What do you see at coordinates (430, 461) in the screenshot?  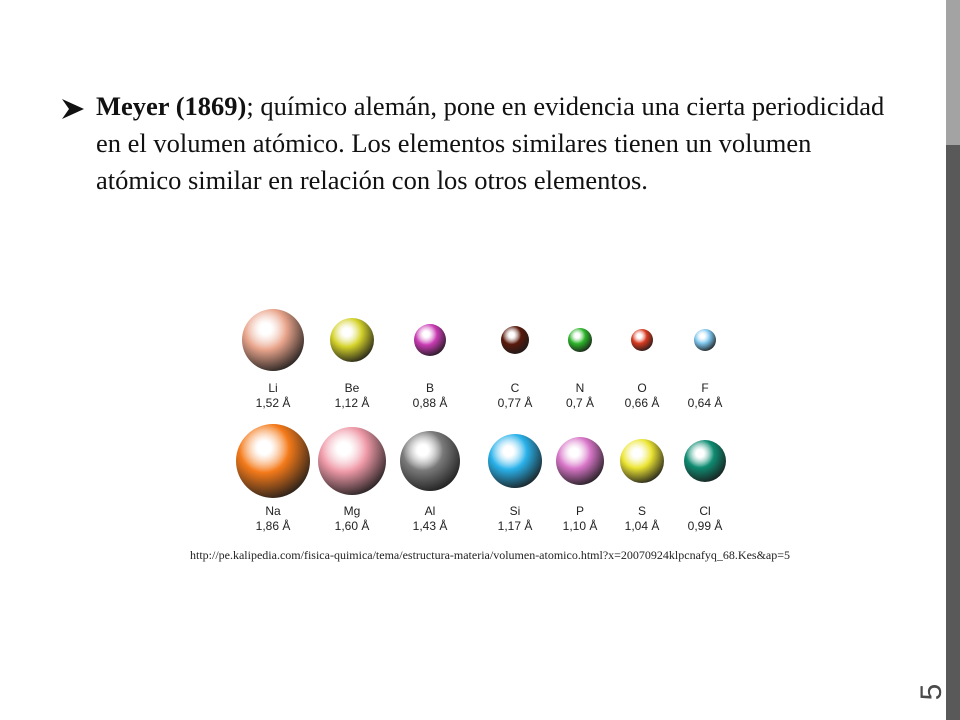 I see `atom-sphere-al` at bounding box center [430, 461].